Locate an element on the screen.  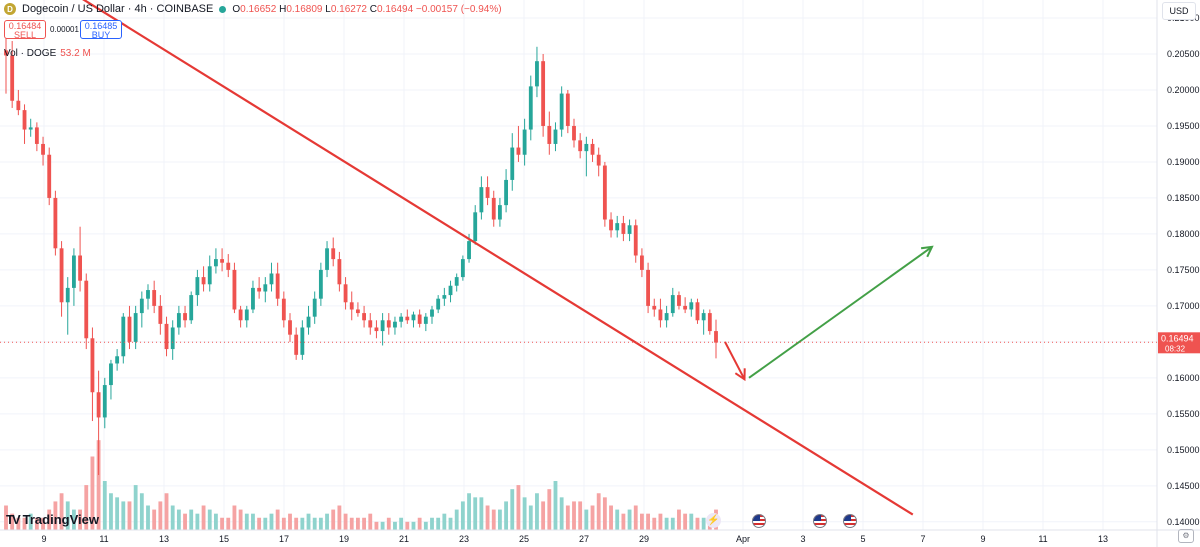
price-tick-label: 0.19000 is located at coordinates (1183, 162).